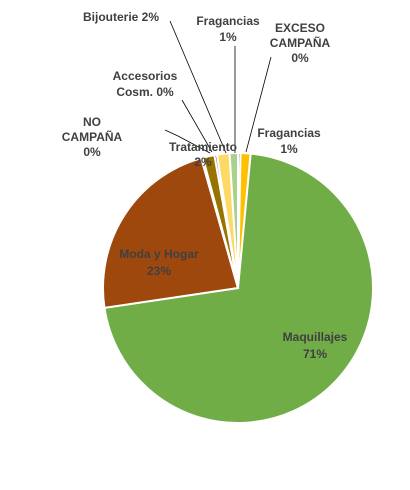  Describe the element at coordinates (315, 345) in the screenshot. I see `slice-label-maquillajes-2: Maquillajes 71%` at that location.